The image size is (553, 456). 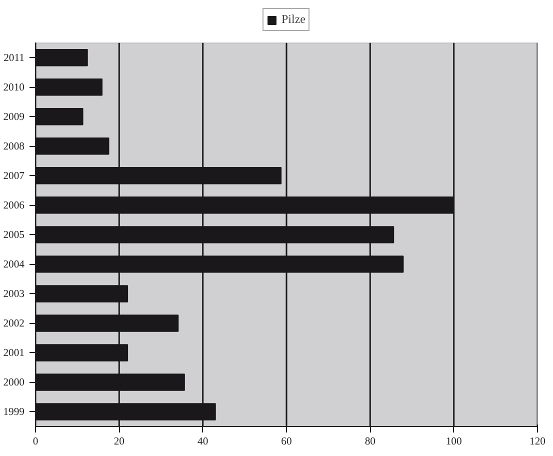 What do you see at coordinates (13, 383) in the screenshot?
I see `y-tick-label: 2000` at bounding box center [13, 383].